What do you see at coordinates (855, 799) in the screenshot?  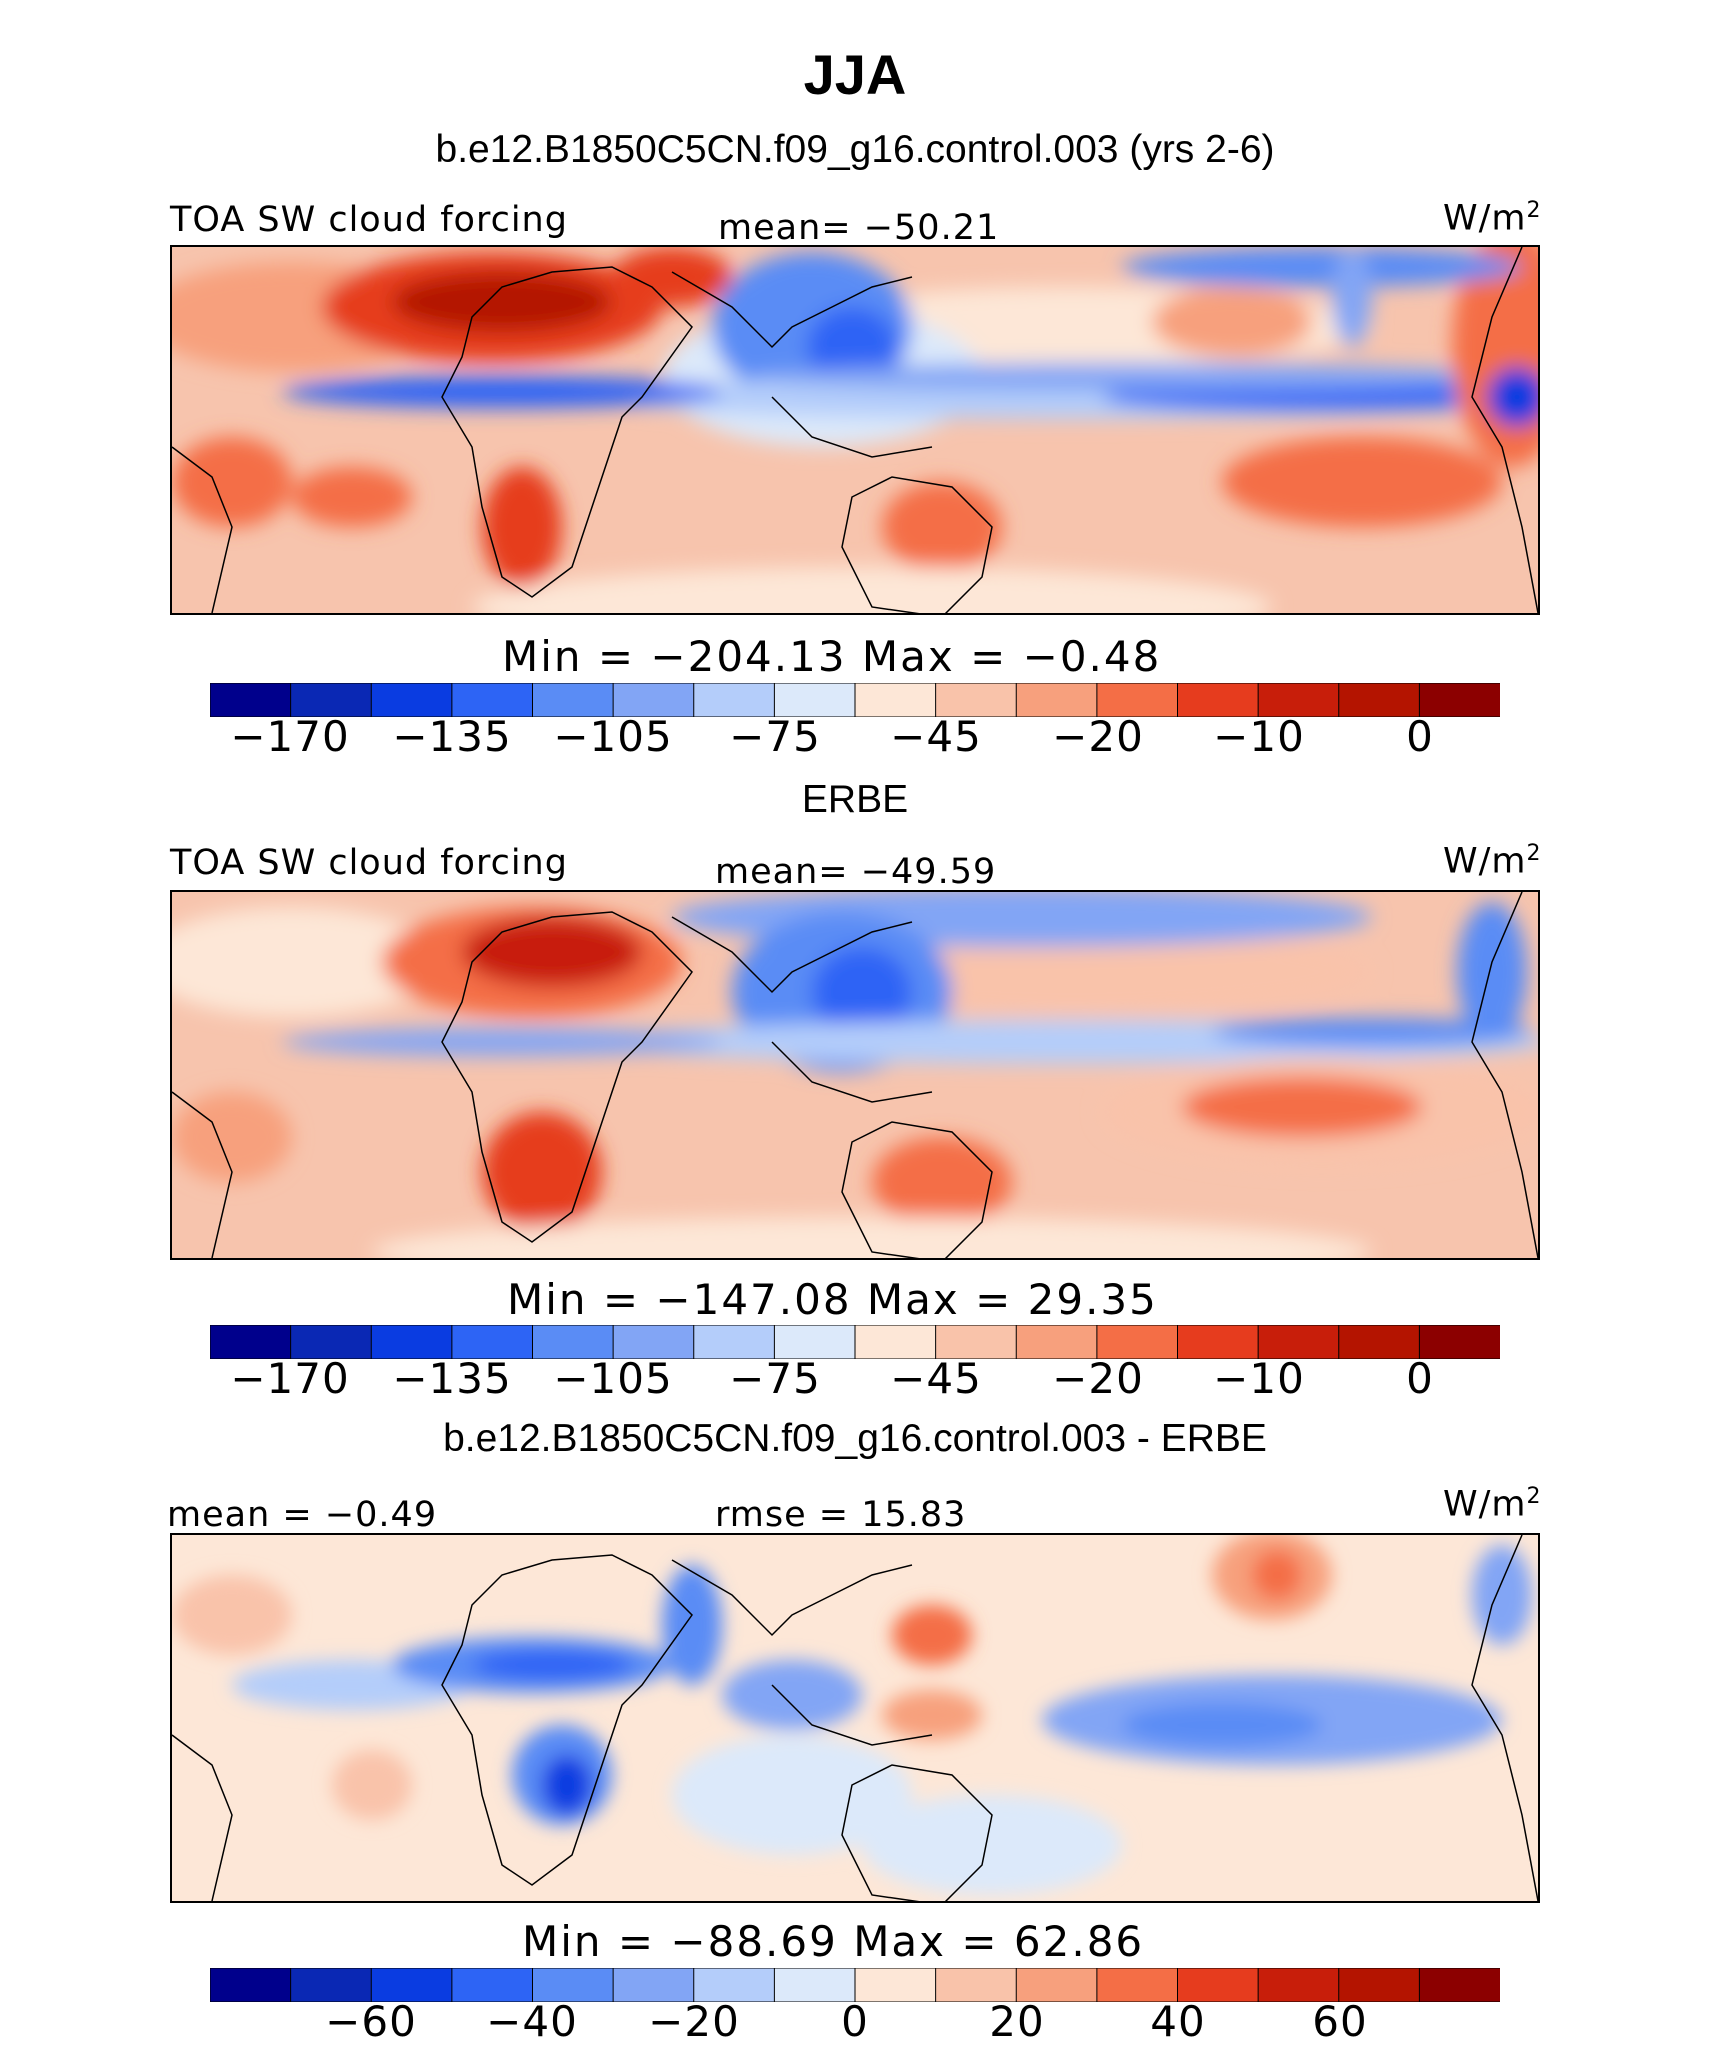 I see `panel-2-title: ERBE` at bounding box center [855, 799].